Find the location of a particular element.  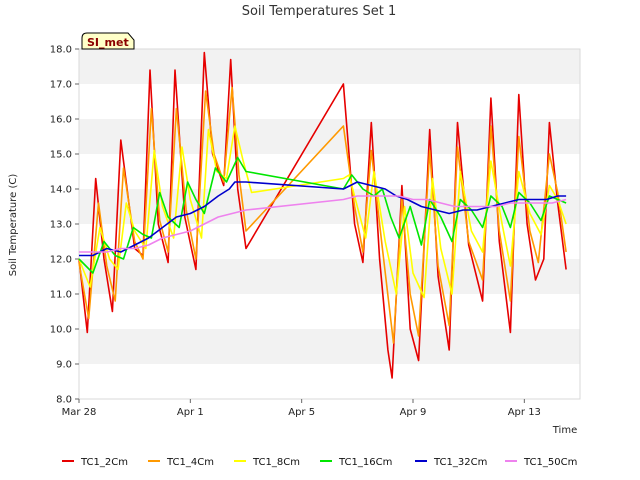

y-tick-label: 17.0 is located at coordinates (61, 85).